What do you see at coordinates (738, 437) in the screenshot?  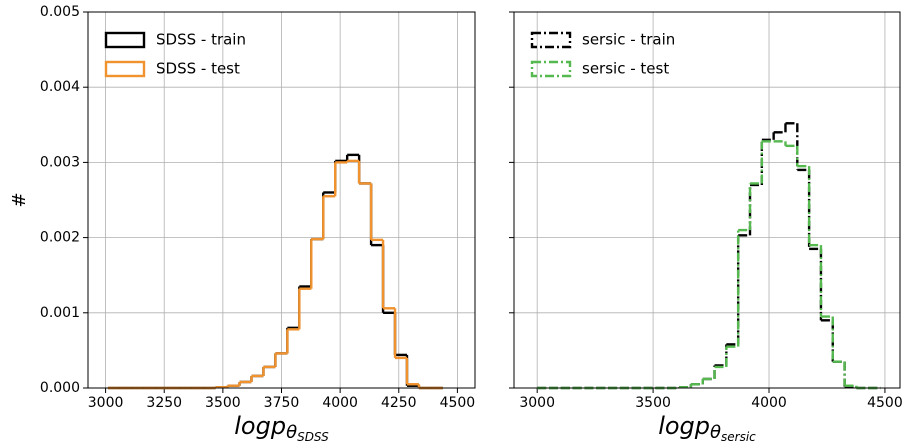 I see `x-label-subsub: sersic` at bounding box center [738, 437].